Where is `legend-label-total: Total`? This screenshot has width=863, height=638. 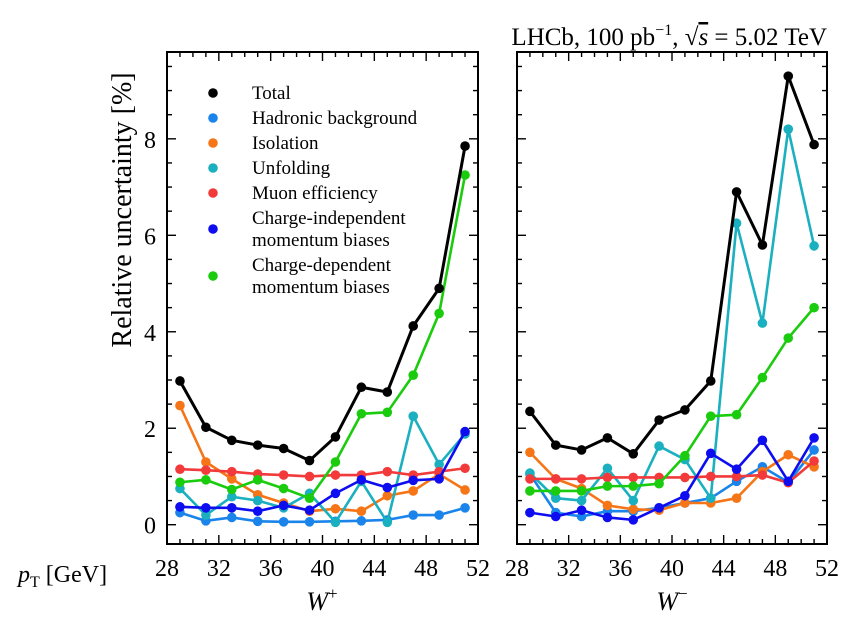
legend-label-total: Total is located at coordinates (271, 93).